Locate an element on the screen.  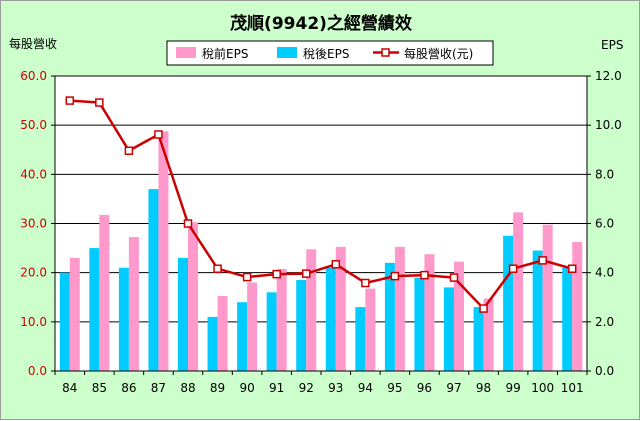
x-tick-label: 96 is located at coordinates (424, 388).